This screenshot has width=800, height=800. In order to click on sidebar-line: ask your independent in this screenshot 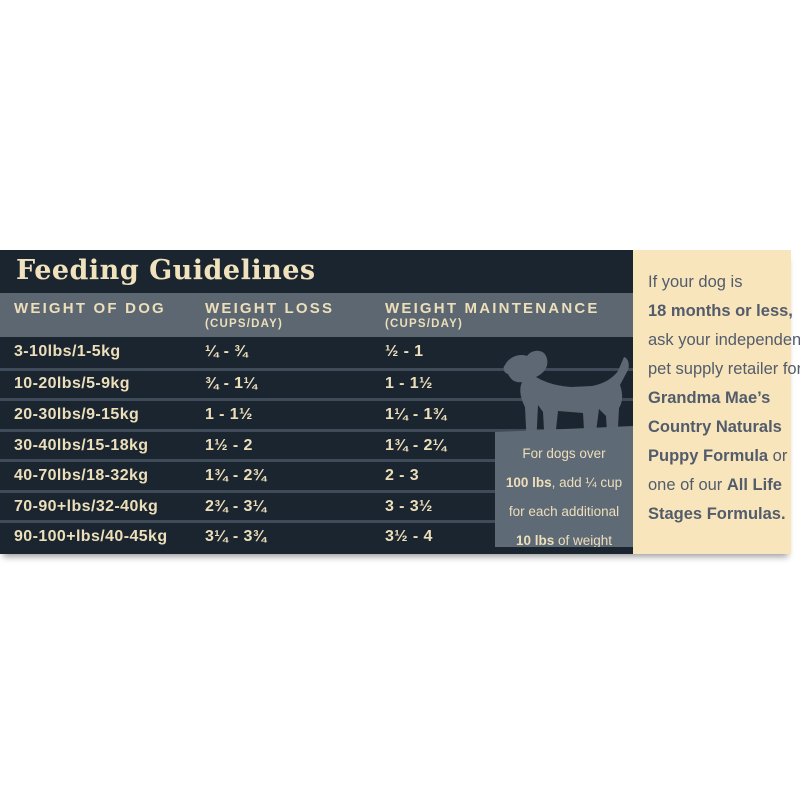, I will do `click(724, 340)`.